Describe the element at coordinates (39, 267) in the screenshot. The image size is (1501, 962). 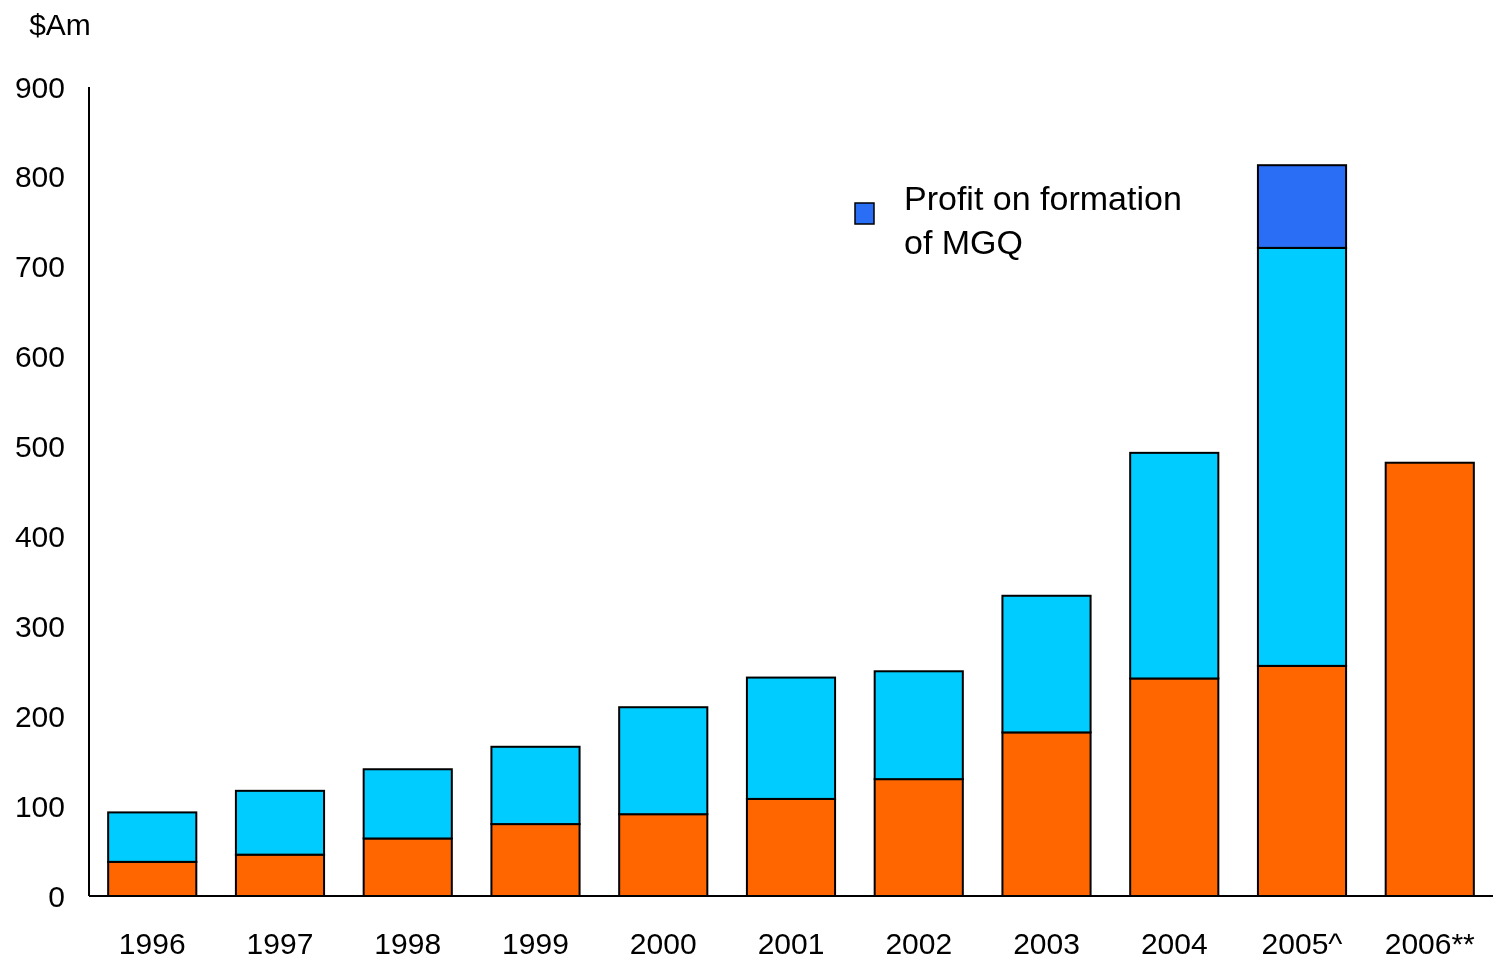
I see `y-tick-label: 700` at that location.